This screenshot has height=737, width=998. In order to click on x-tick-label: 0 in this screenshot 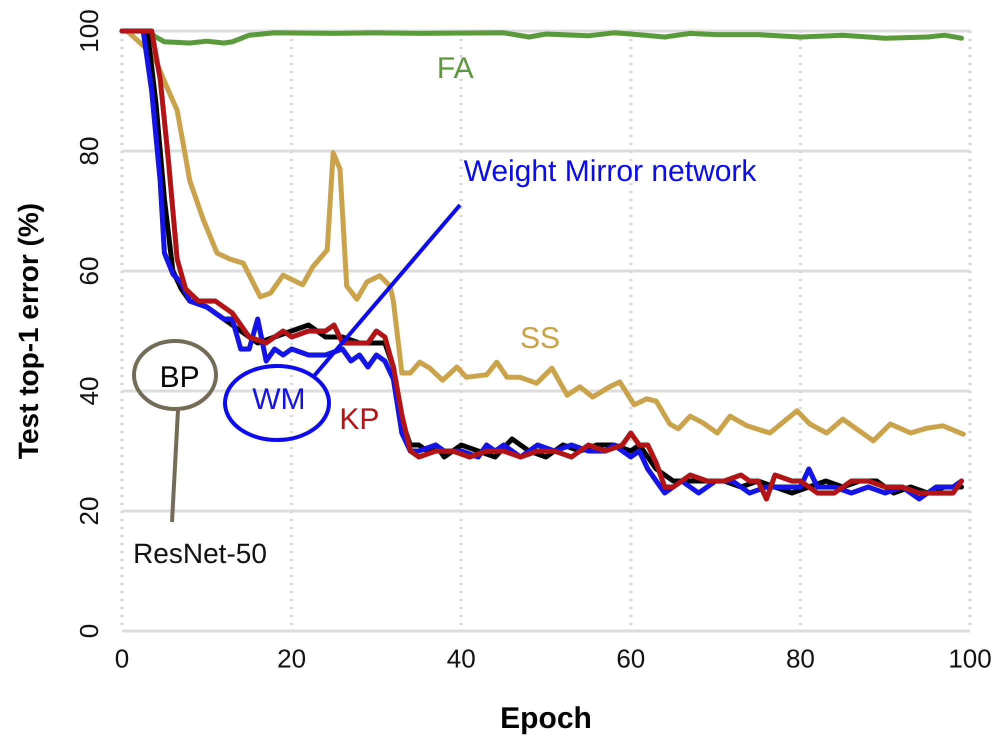, I will do `click(122, 658)`.